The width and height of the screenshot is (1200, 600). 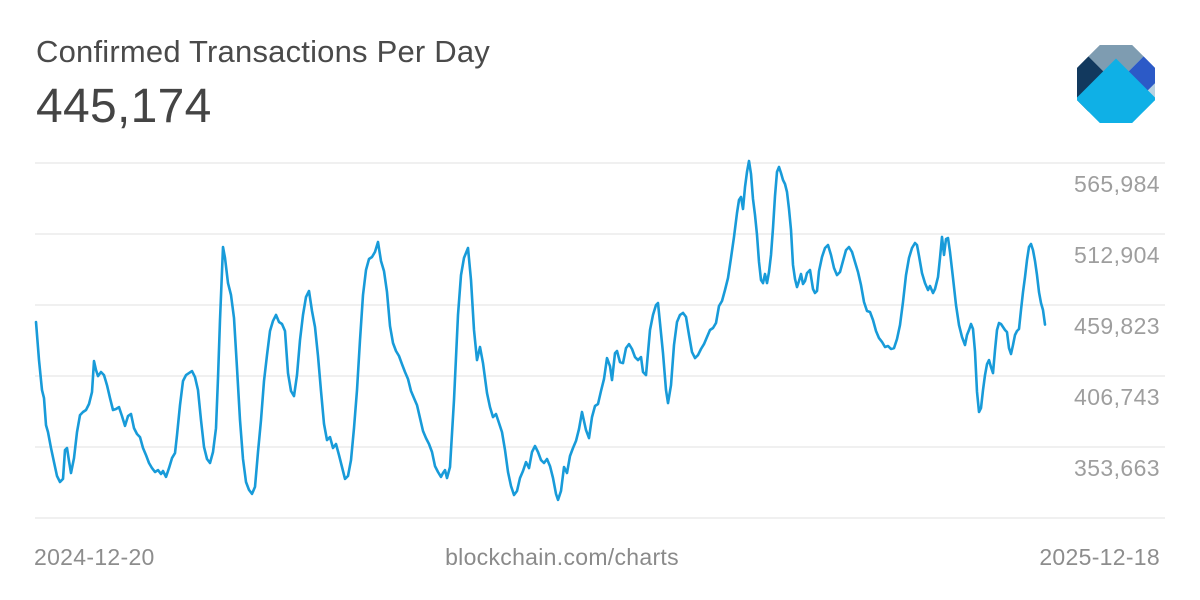 I want to click on y-axis-tick-label: 353,663, so click(x=1117, y=468).